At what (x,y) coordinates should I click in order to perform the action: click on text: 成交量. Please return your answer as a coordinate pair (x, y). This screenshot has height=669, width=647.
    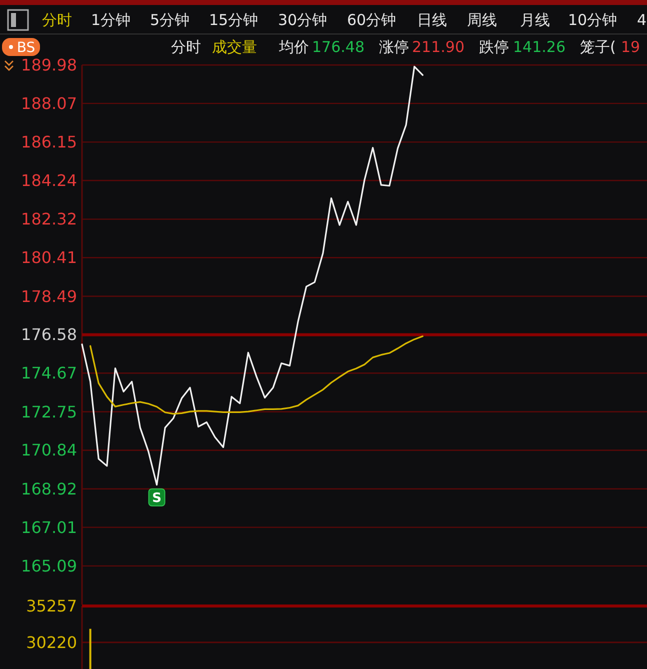
    Looking at the image, I should click on (234, 47).